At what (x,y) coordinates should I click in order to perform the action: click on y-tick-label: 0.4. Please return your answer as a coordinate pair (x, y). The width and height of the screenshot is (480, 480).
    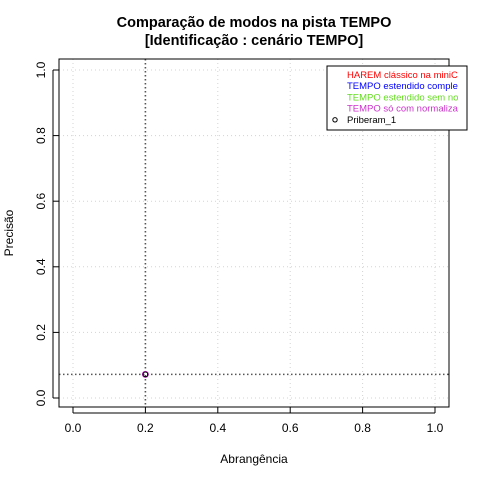
    Looking at the image, I should click on (41, 266).